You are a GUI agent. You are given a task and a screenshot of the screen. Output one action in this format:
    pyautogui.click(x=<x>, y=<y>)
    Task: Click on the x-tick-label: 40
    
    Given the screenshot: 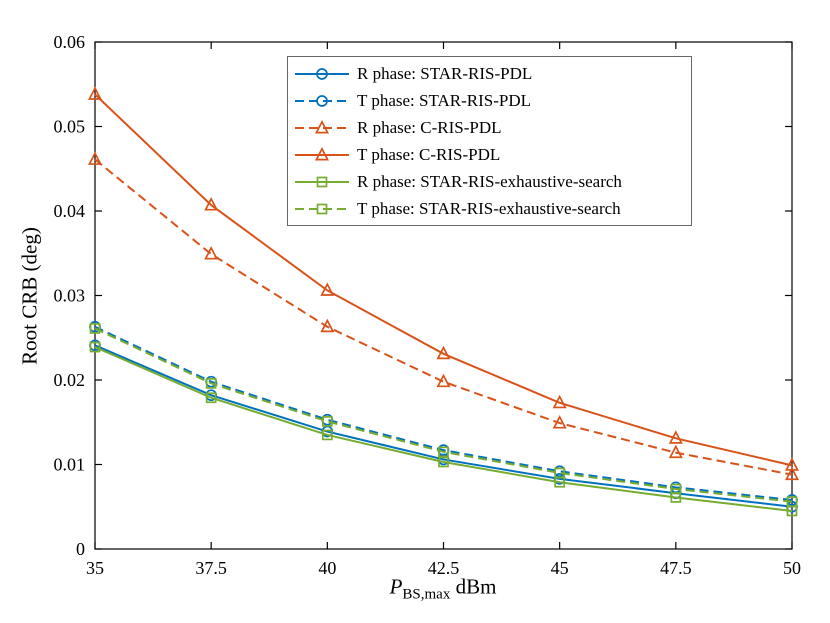 What is the action you would take?
    pyautogui.click(x=327, y=568)
    